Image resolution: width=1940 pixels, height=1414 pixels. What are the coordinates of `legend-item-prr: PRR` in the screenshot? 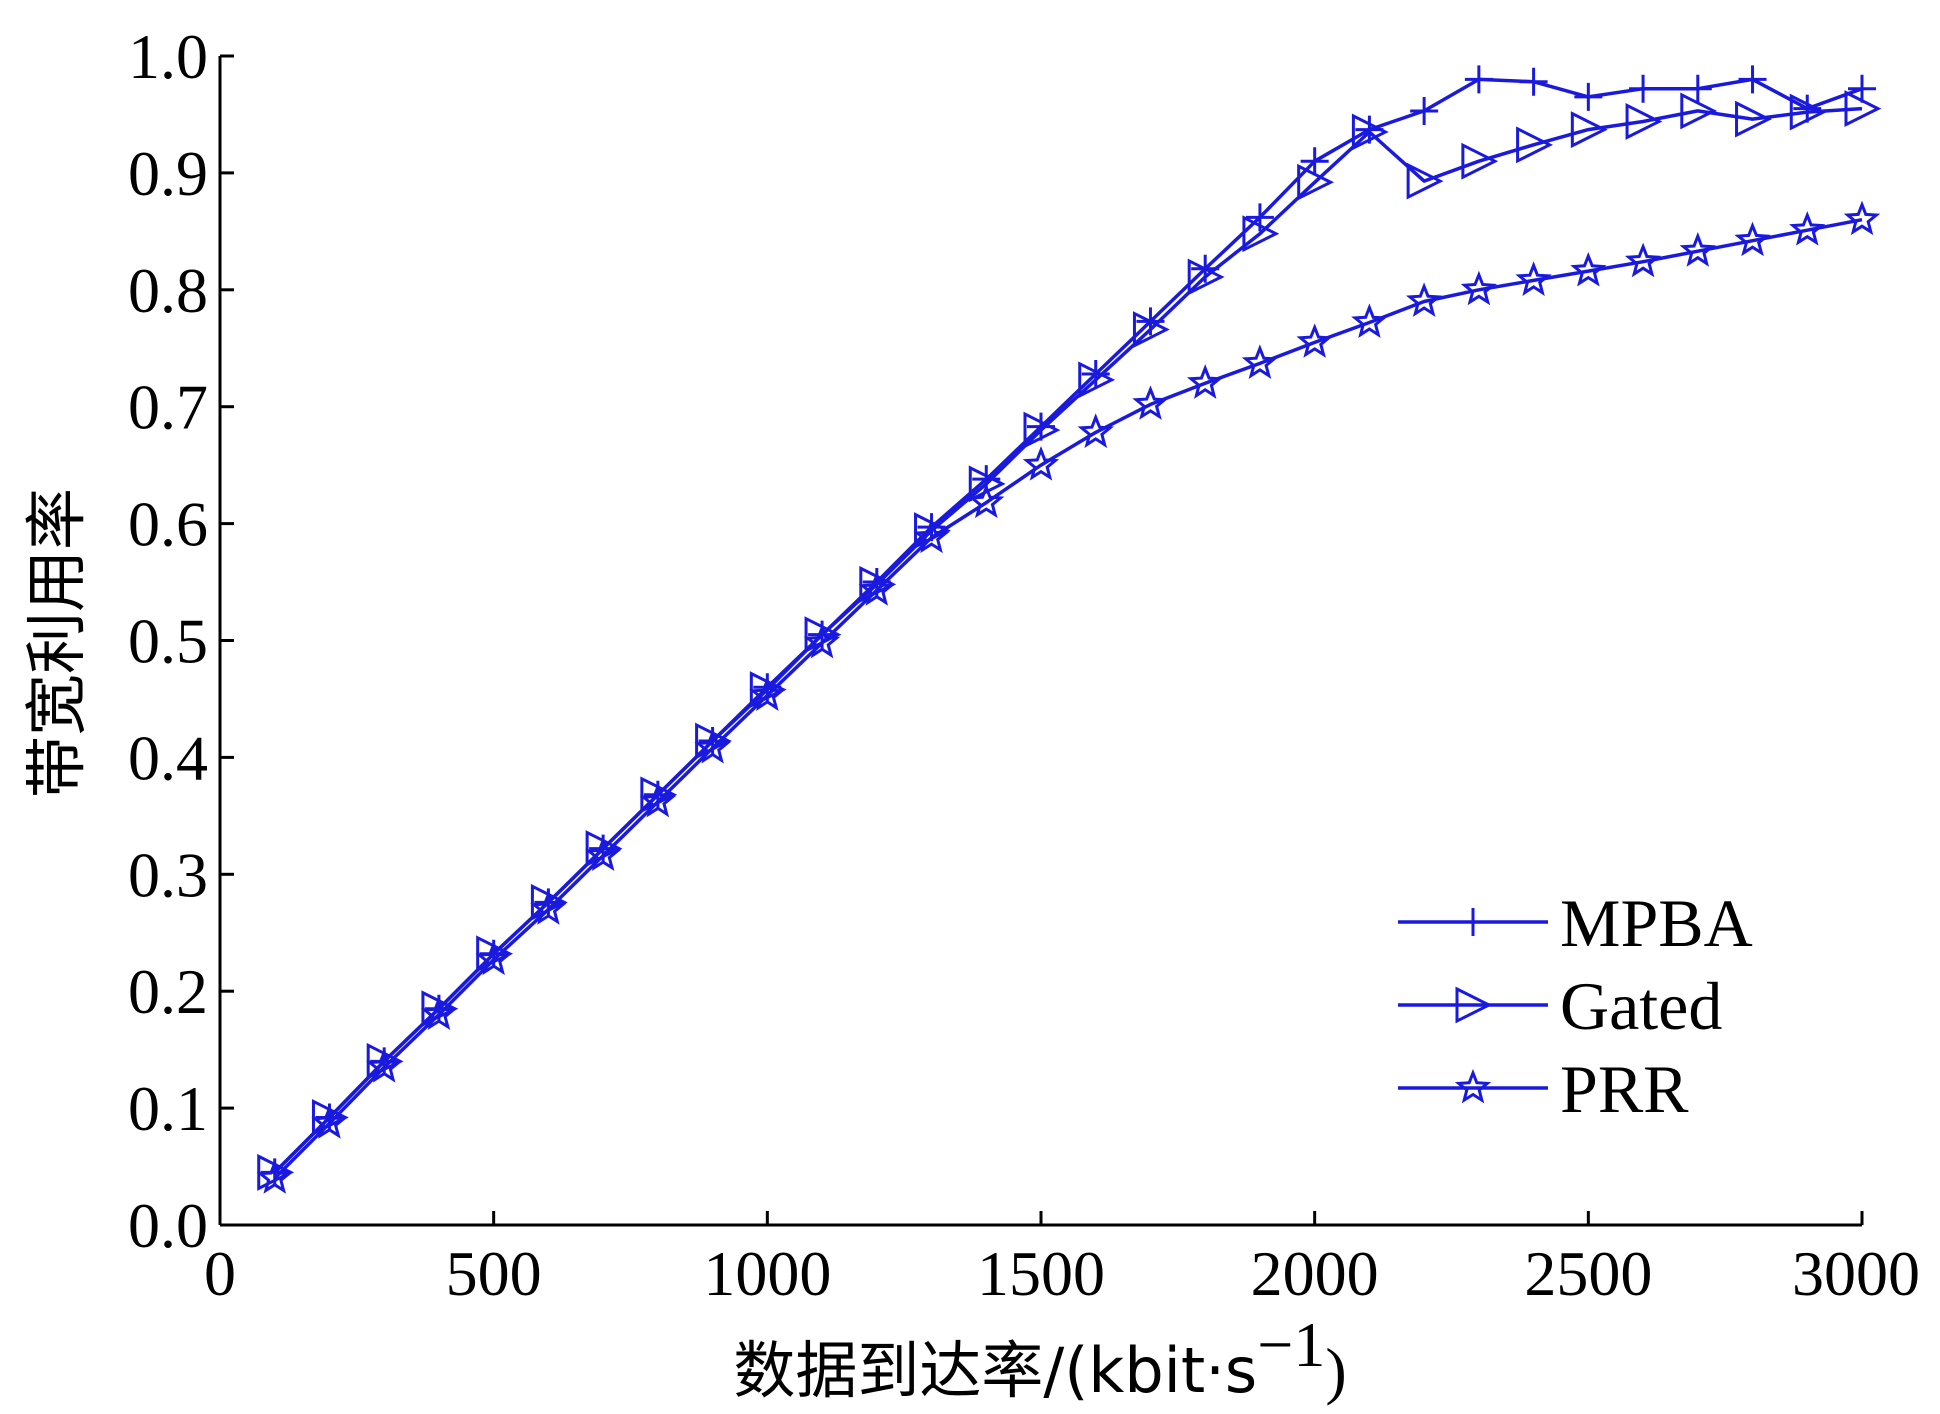 It's located at (1543, 1089).